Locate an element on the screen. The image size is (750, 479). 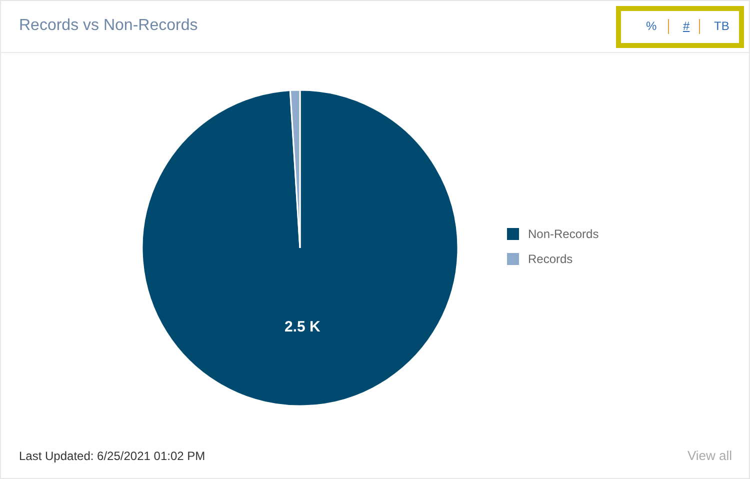
text: Last Updated: 6/25/2021 01:02 PM is located at coordinates (112, 456).